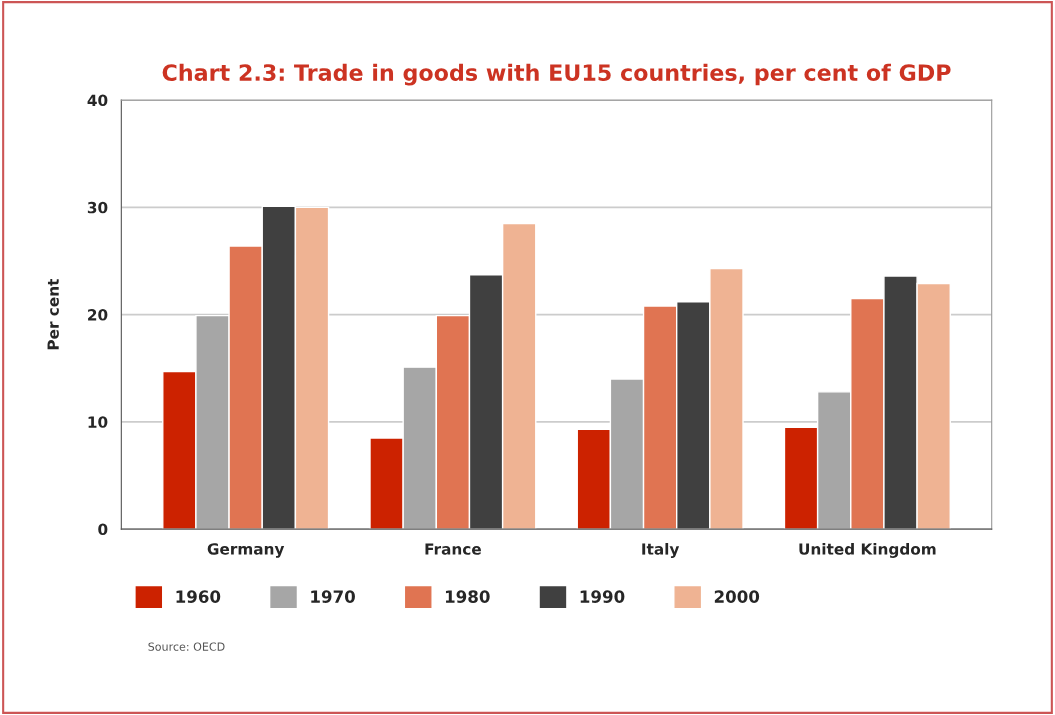 The height and width of the screenshot is (715, 1055). What do you see at coordinates (246, 550) in the screenshot?
I see `x-tick-label: Germany` at bounding box center [246, 550].